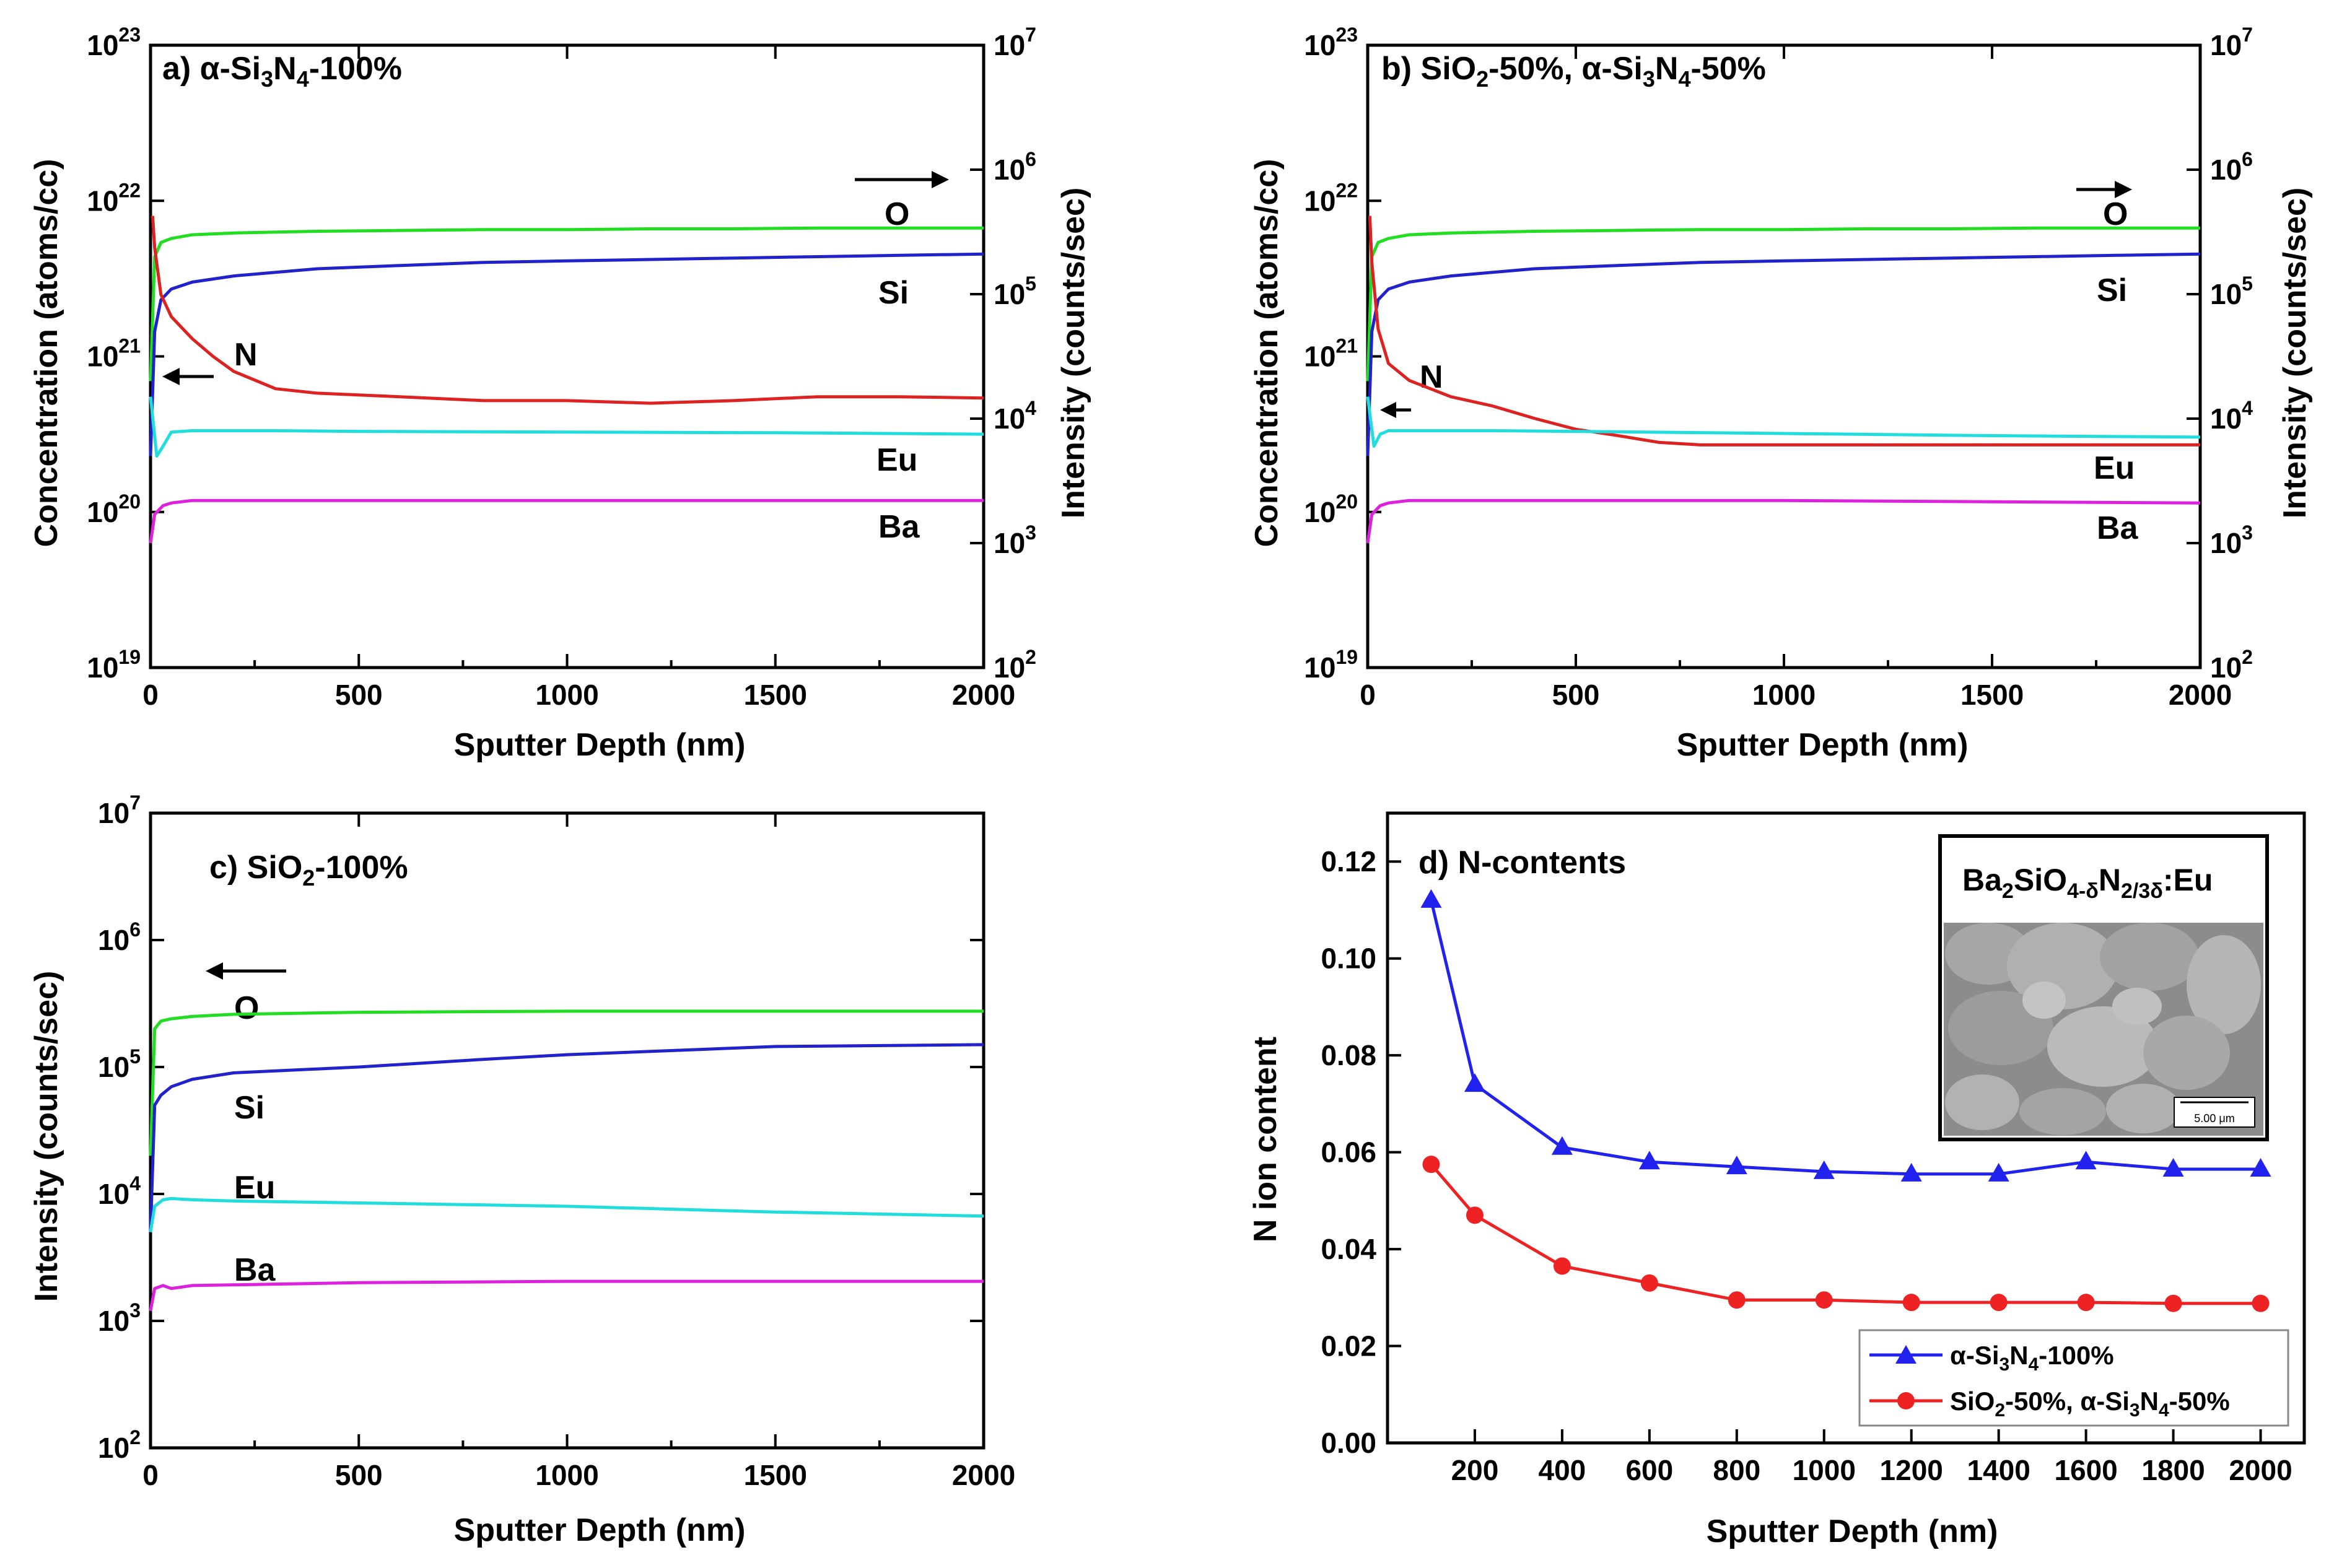  I want to click on panel-b-arrowhead-right, so click(2123, 190).